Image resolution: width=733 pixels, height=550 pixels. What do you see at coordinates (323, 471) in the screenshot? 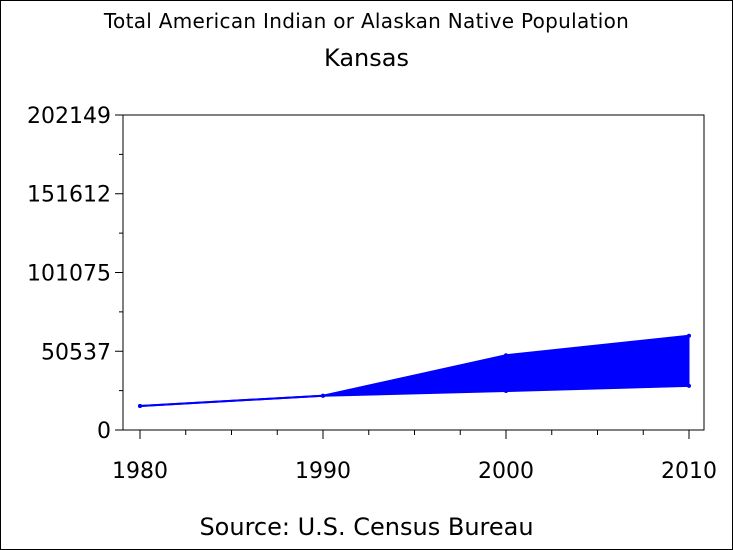
I see `x-tick-label: 1990` at bounding box center [323, 471].